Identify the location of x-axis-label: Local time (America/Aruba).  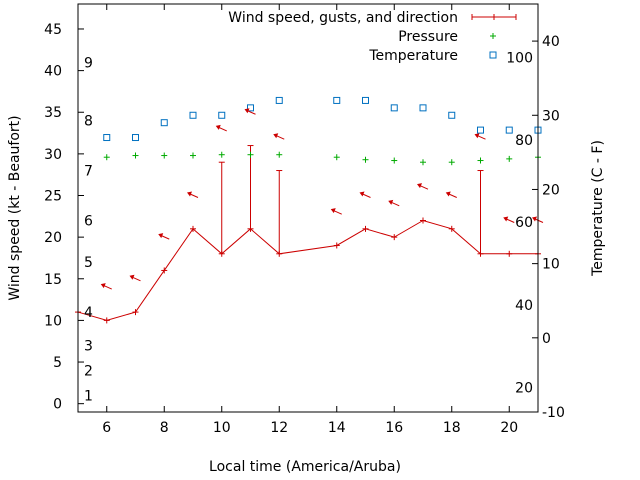
(305, 467).